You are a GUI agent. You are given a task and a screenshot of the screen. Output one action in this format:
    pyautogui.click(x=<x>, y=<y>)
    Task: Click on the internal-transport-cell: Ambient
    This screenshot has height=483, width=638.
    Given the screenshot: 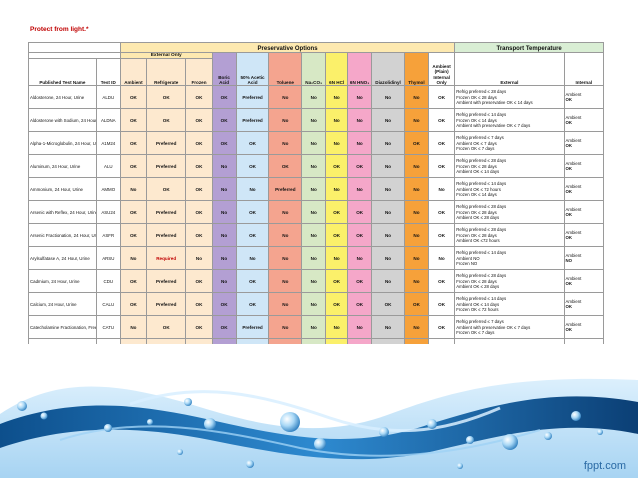 What is the action you would take?
    pyautogui.click(x=584, y=341)
    